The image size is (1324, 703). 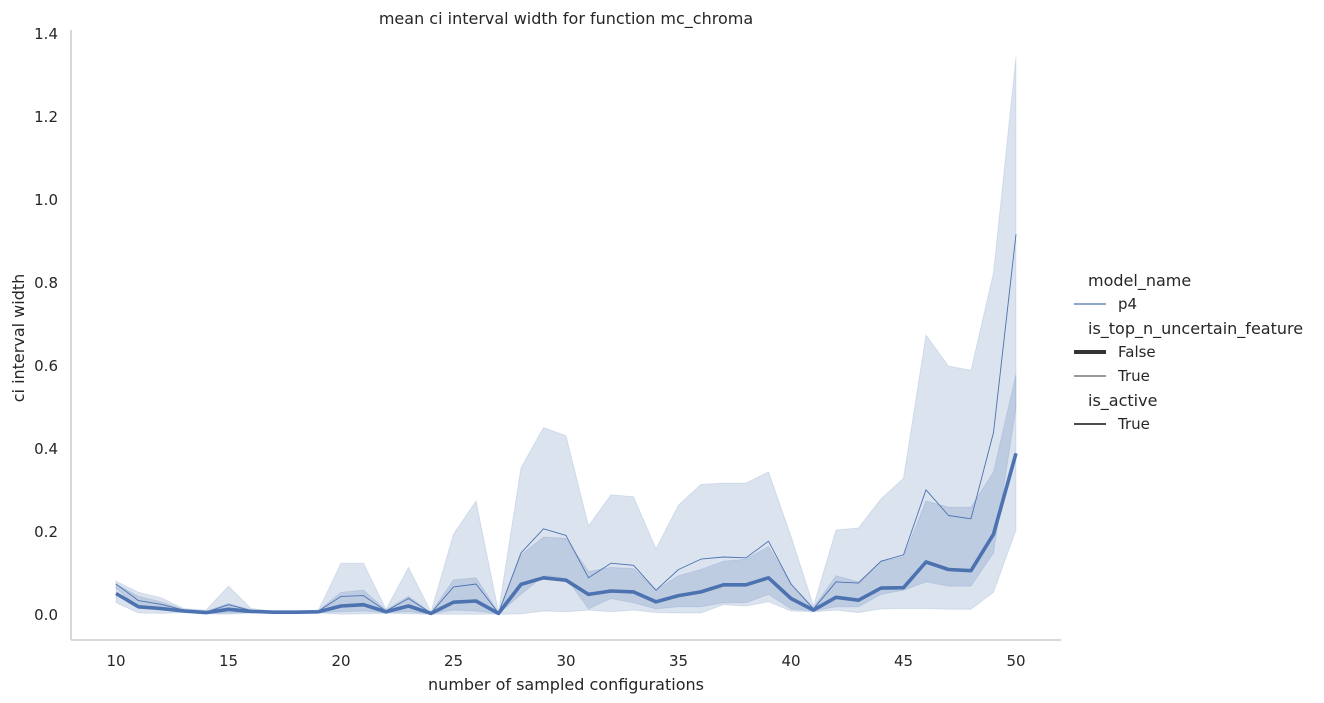 I want to click on x-tick-label: 15, so click(x=228, y=661).